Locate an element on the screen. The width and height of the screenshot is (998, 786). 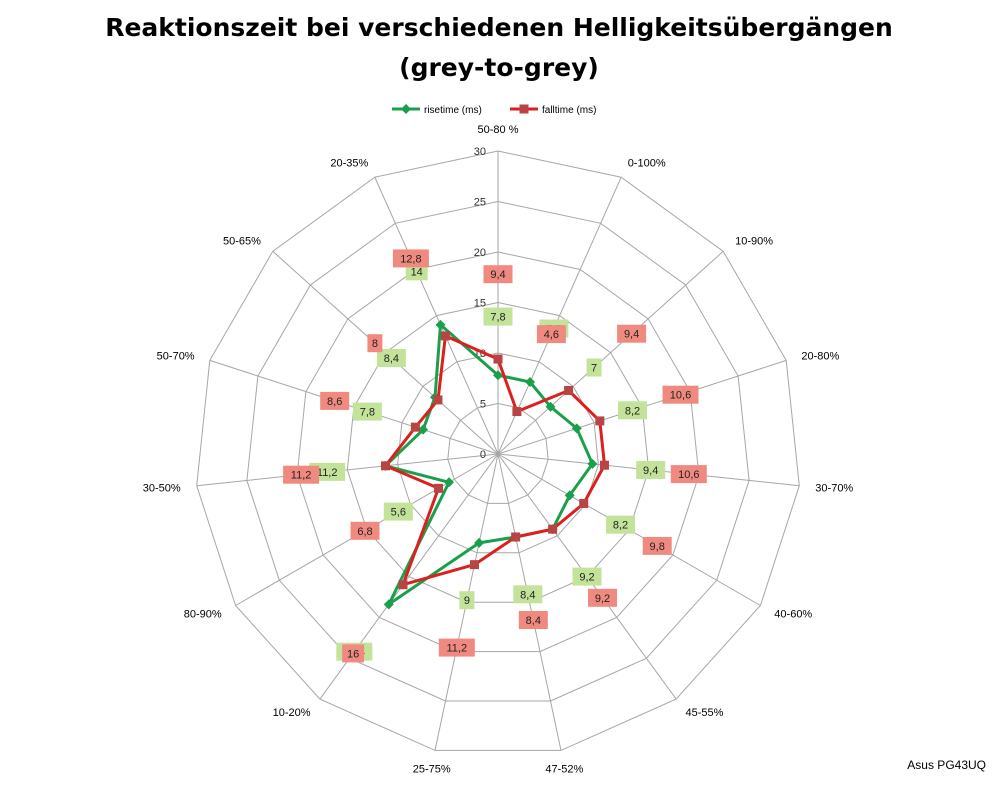
r-tick-label: 30 is located at coordinates (480, 152).